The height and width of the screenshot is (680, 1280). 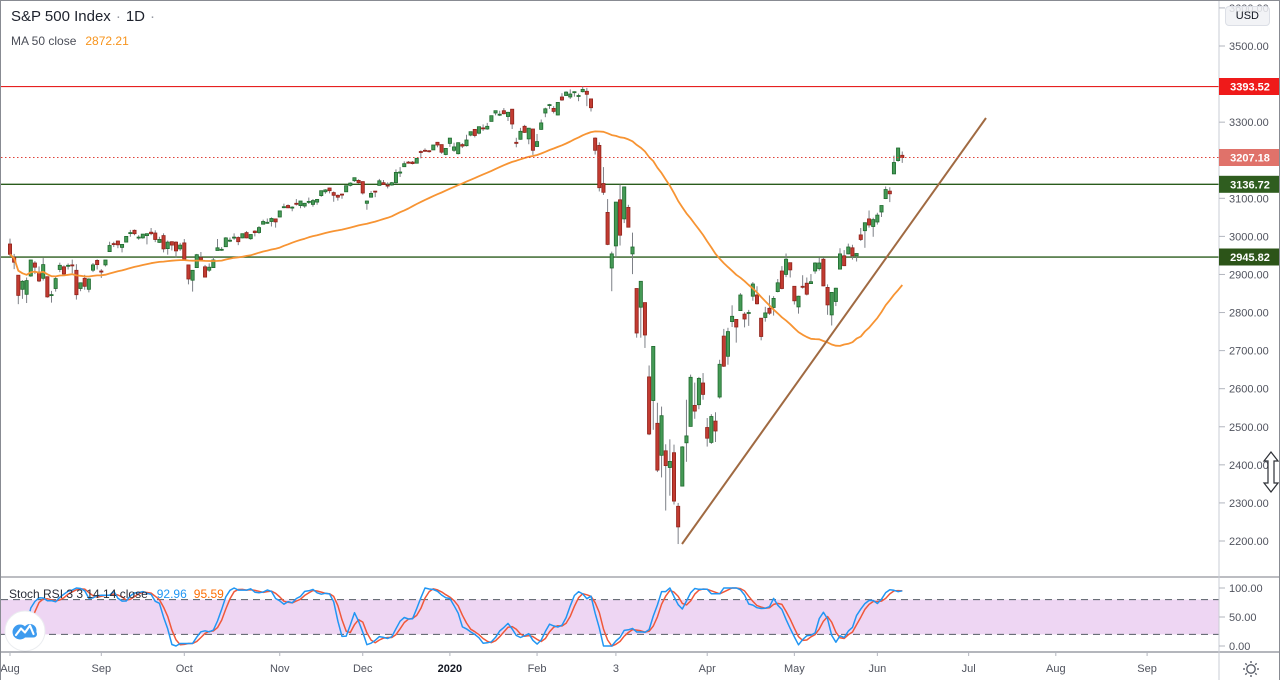 What do you see at coordinates (1249, 326) in the screenshot?
I see `price-scale` at bounding box center [1249, 326].